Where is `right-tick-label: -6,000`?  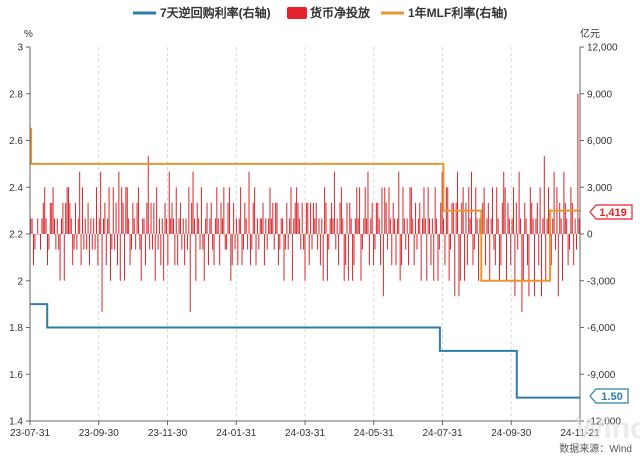
right-tick-label: -6,000 is located at coordinates (601, 328).